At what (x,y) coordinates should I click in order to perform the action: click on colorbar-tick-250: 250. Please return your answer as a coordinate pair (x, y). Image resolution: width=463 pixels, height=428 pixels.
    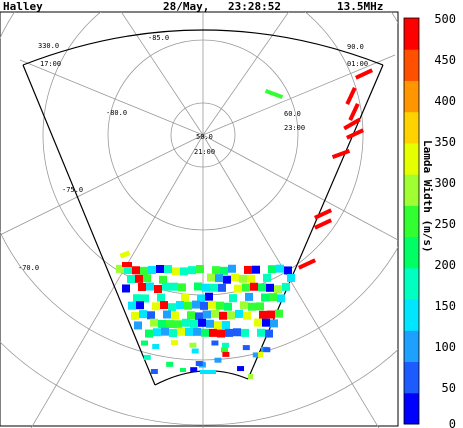
    Looking at the image, I should click on (445, 224).